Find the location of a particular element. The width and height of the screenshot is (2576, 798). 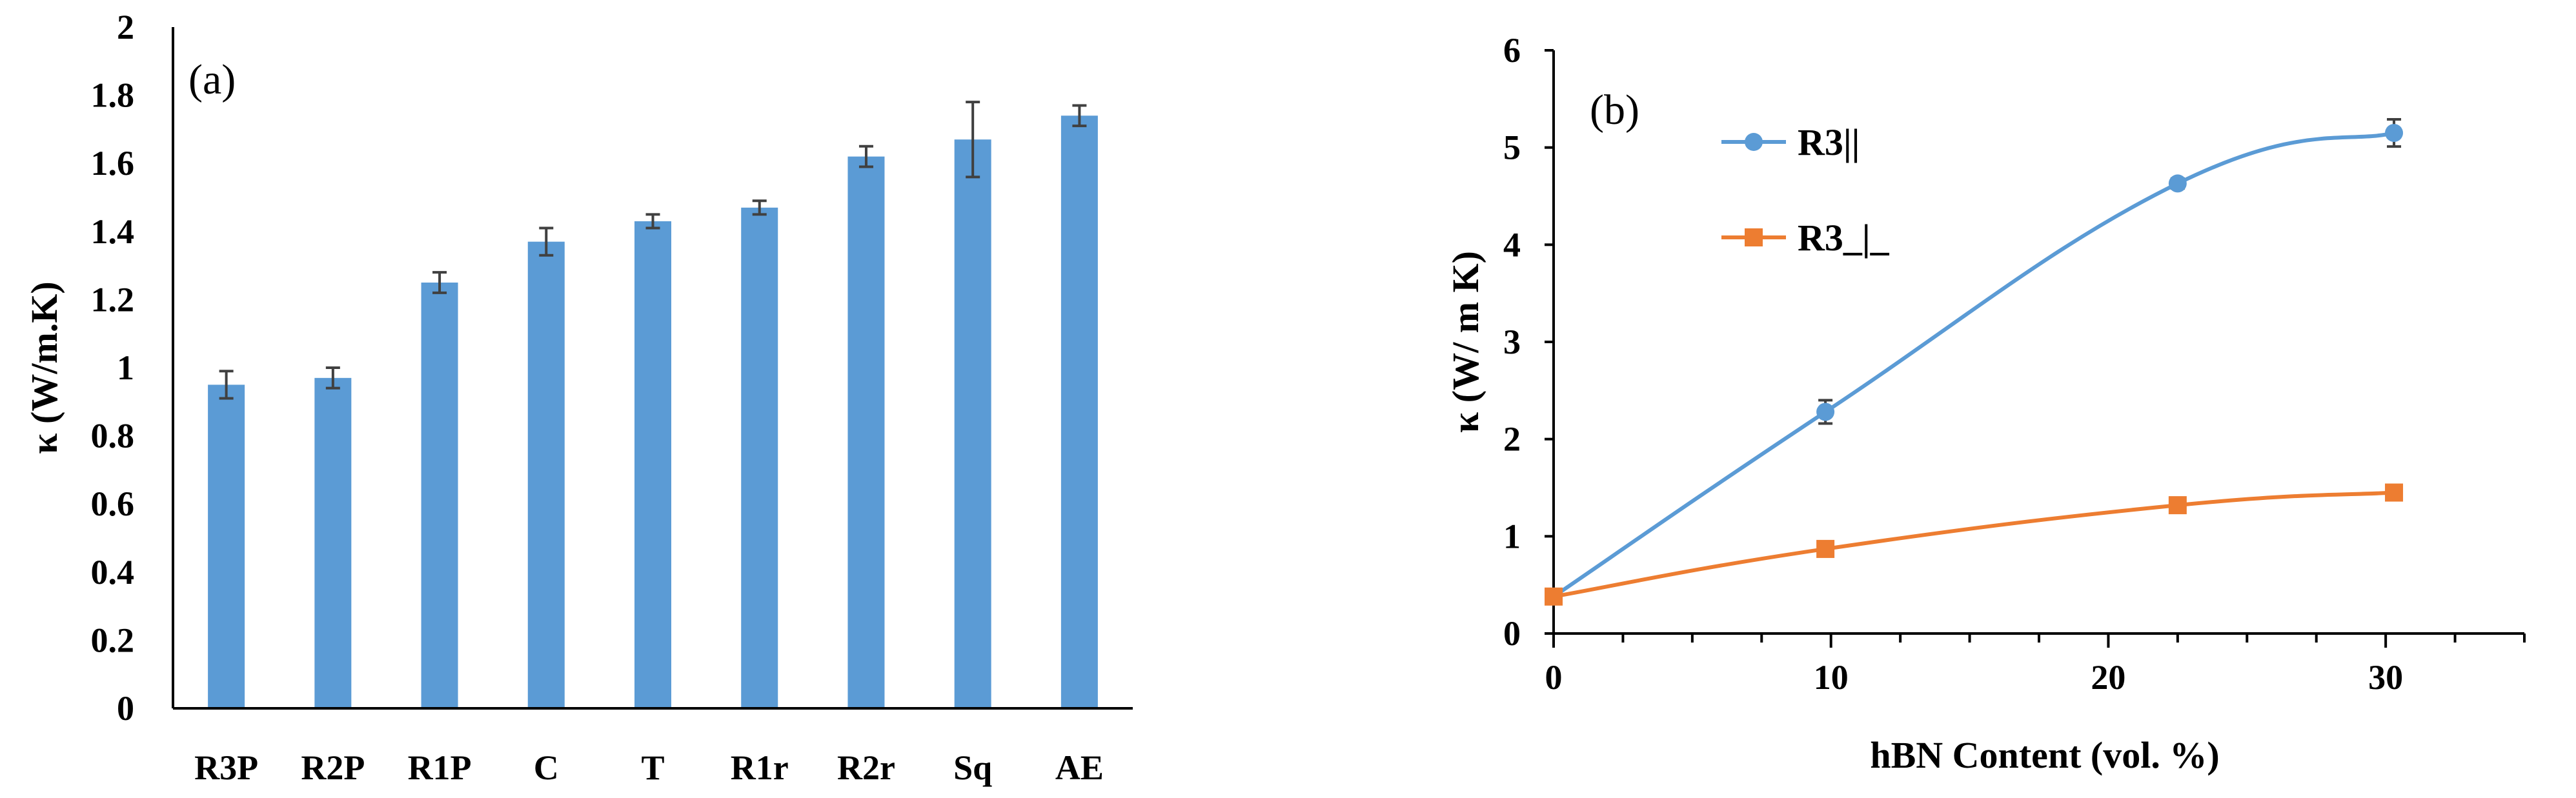

panel-label: (a) is located at coordinates (212, 79).